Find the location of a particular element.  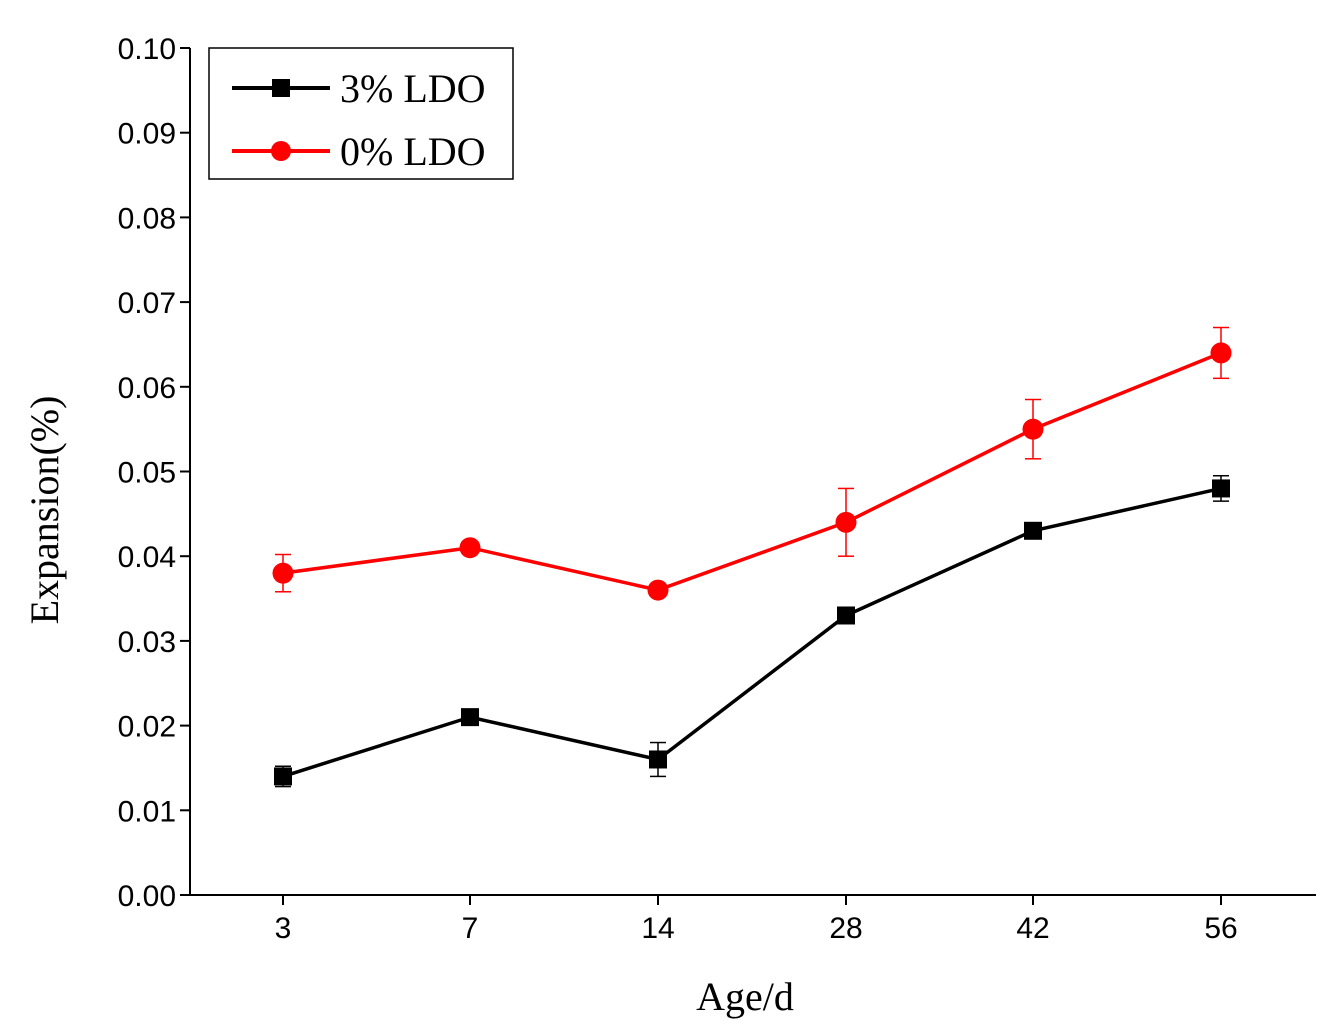

y-axis-title: Expansion(%) is located at coordinates (44, 510).